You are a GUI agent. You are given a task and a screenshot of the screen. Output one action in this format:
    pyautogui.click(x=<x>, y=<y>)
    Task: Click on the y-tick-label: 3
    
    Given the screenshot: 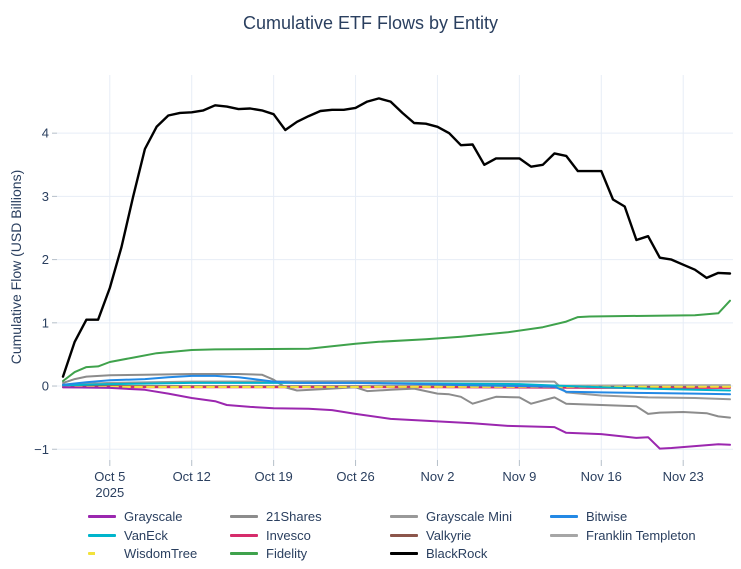 What is the action you would take?
    pyautogui.click(x=45, y=196)
    